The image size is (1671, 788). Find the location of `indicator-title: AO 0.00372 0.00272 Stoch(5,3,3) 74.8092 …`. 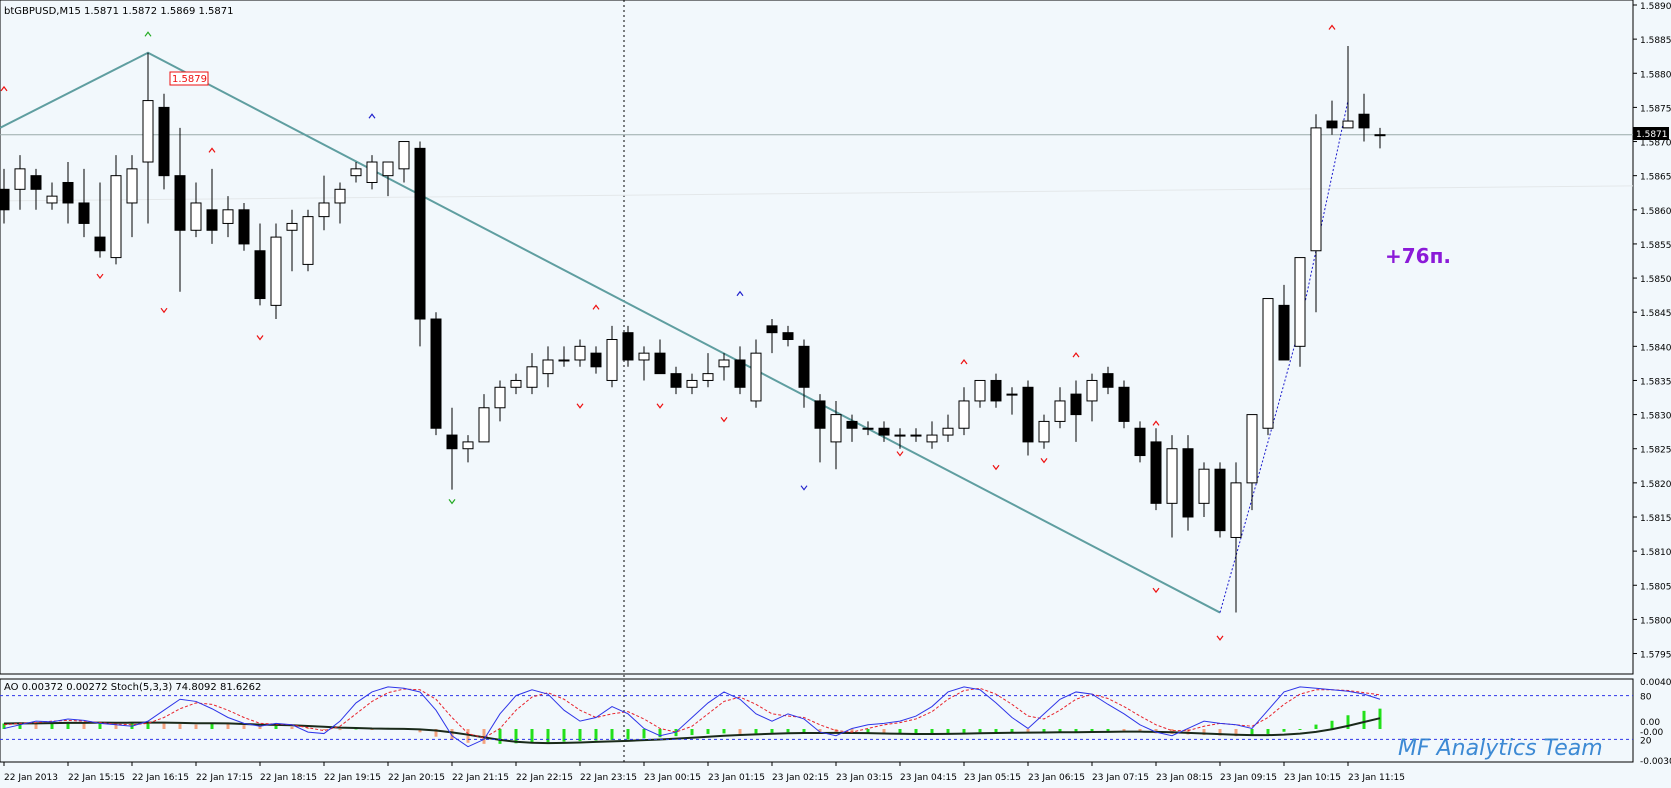

indicator-title: AO 0.00372 0.00272 Stoch(5,3,3) 74.8092 … is located at coordinates (132, 687).